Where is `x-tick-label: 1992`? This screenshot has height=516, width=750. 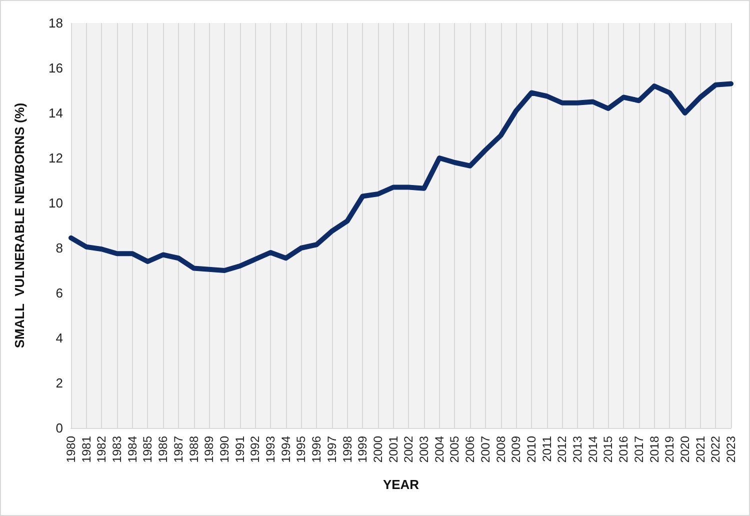 x-tick-label: 1992 is located at coordinates (255, 449).